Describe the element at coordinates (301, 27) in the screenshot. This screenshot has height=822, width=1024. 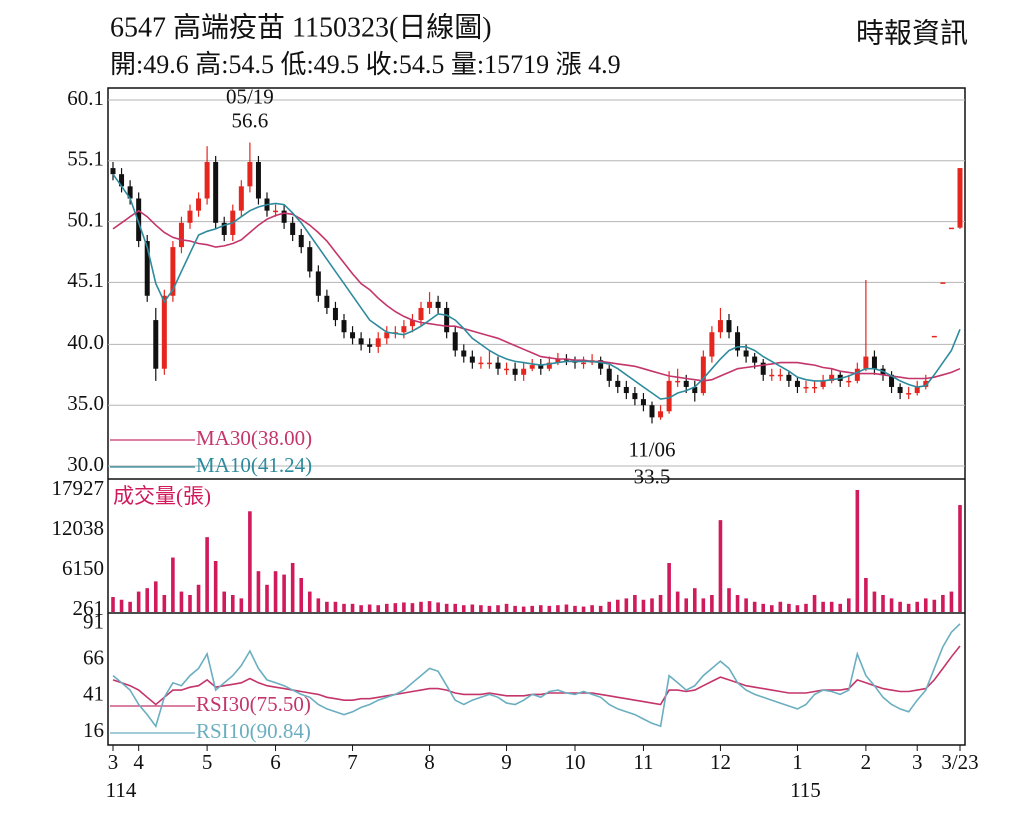
I see `chart-title: 6547 高端疫苗 1150323(日線圖)` at that location.